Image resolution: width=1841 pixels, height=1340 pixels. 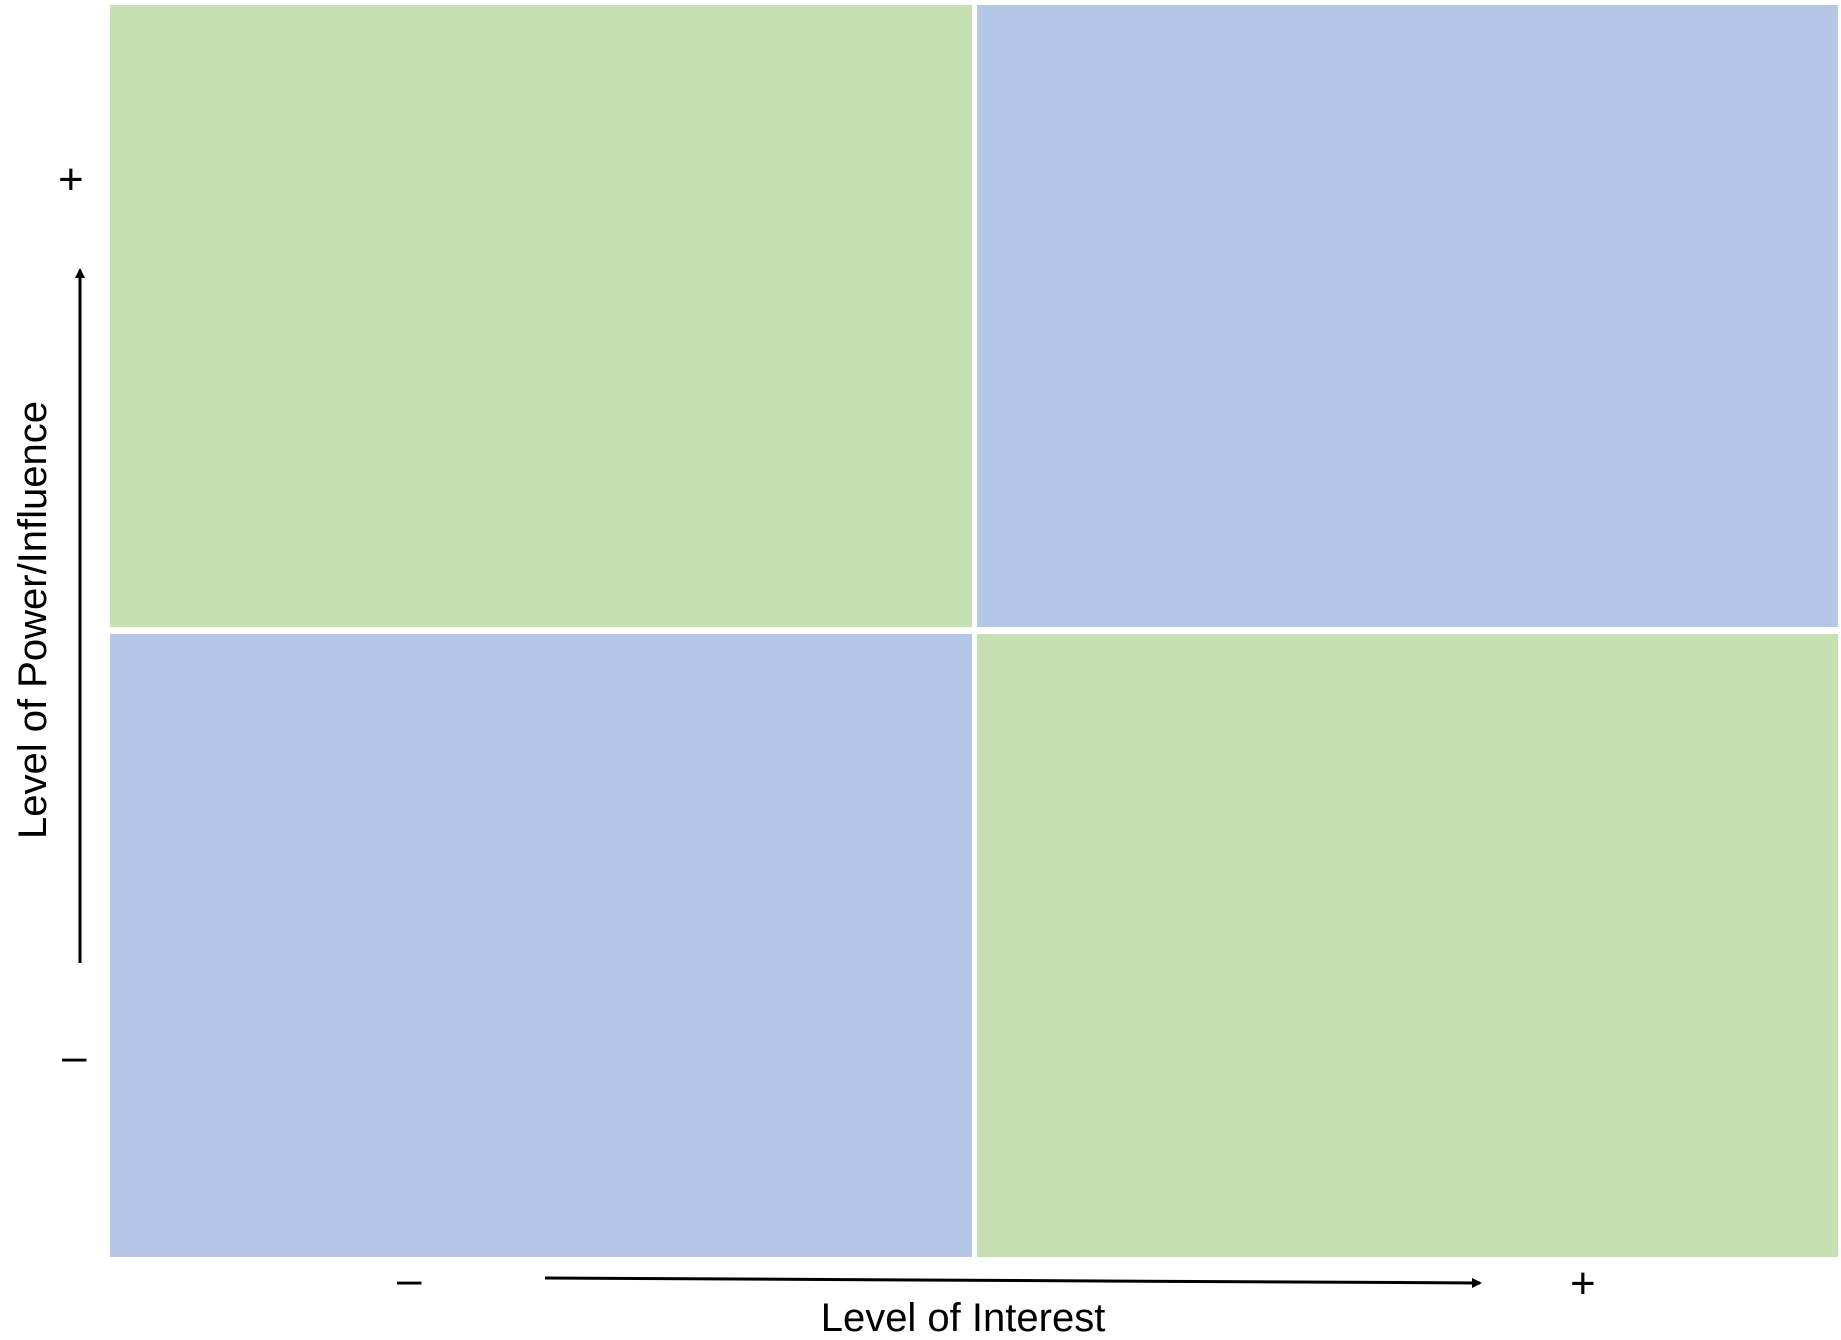 I want to click on x-axis-low-sign: –, so click(x=409, y=1279).